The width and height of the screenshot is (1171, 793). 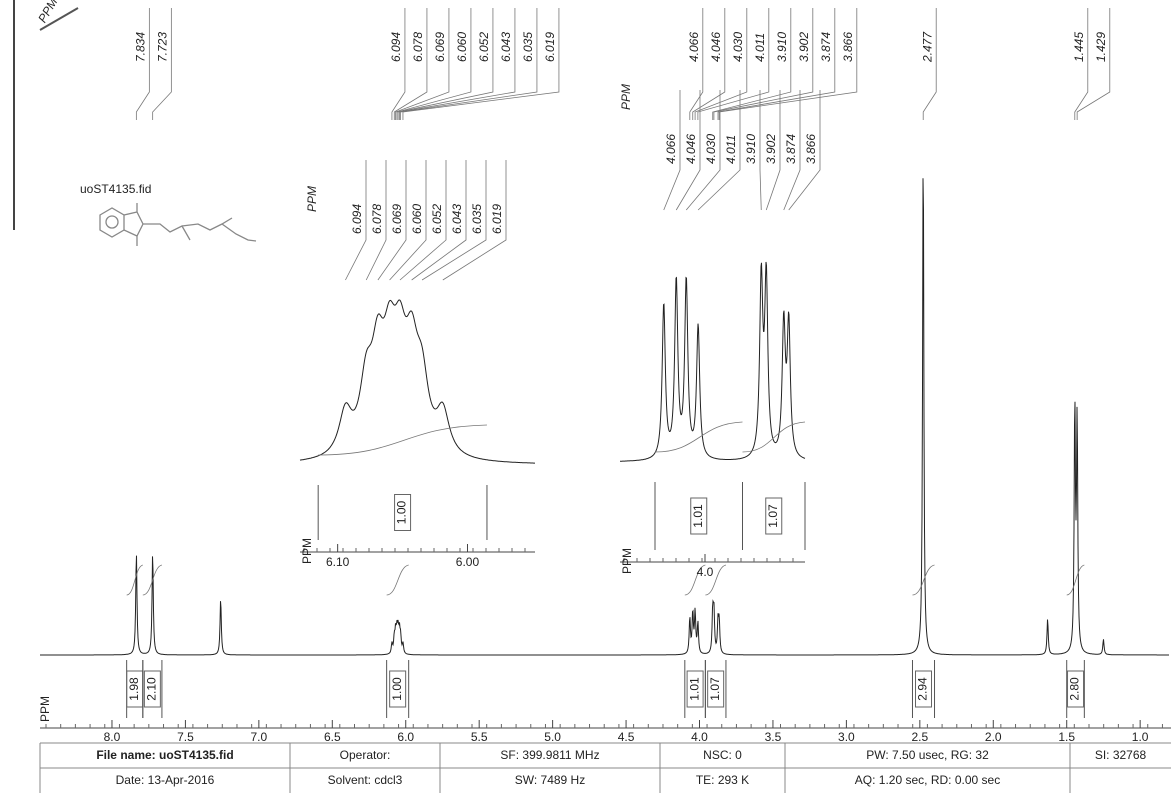 What do you see at coordinates (141, 47) in the screenshot?
I see `peak-label: 7.834` at bounding box center [141, 47].